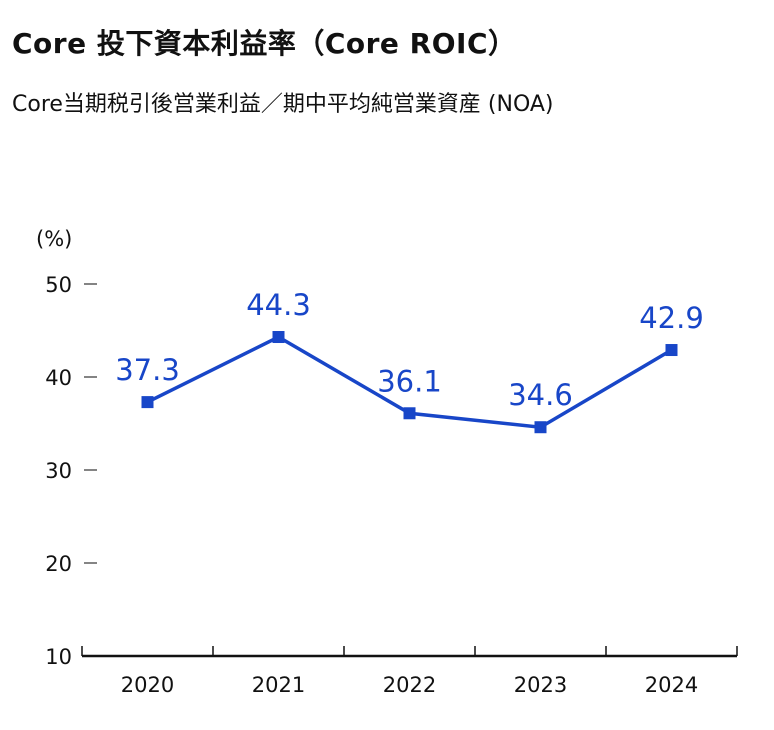 The image size is (774, 730). I want to click on x-tick-label: 2023, so click(540, 685).